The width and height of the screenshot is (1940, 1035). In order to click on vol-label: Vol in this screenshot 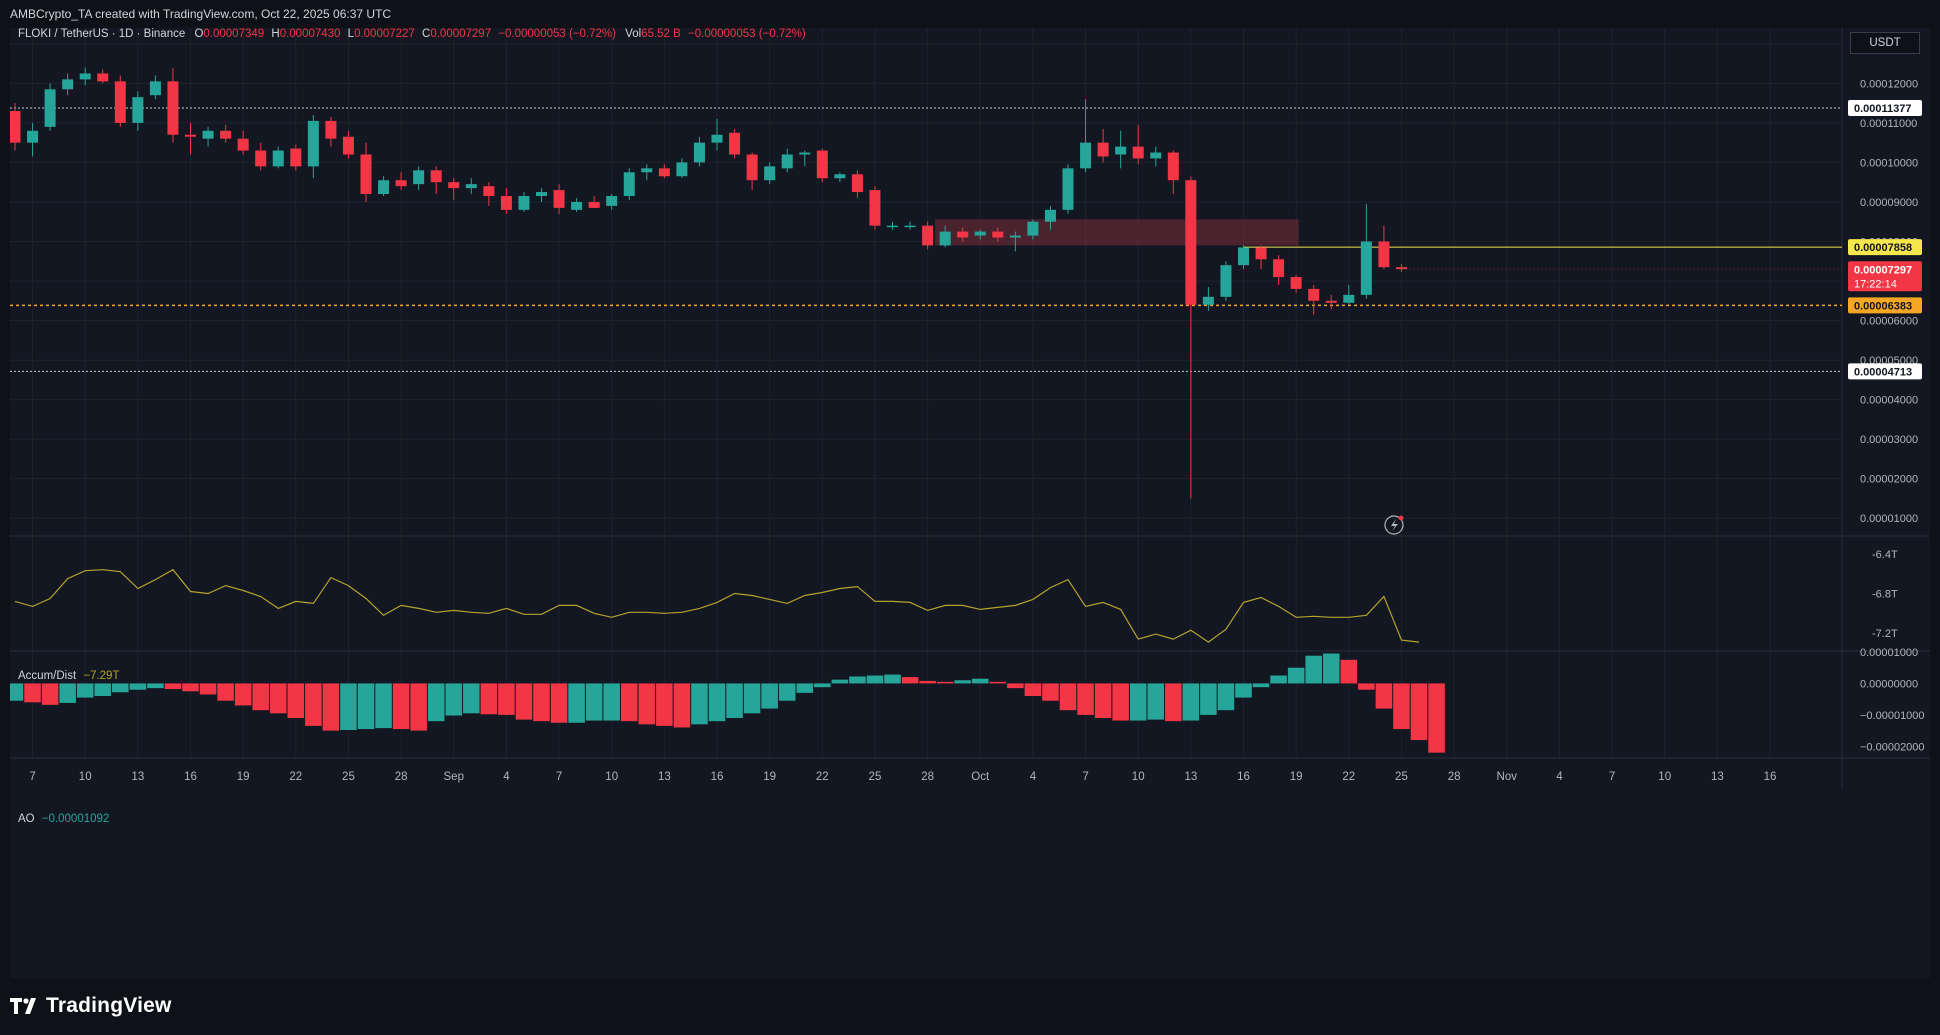, I will do `click(633, 34)`.